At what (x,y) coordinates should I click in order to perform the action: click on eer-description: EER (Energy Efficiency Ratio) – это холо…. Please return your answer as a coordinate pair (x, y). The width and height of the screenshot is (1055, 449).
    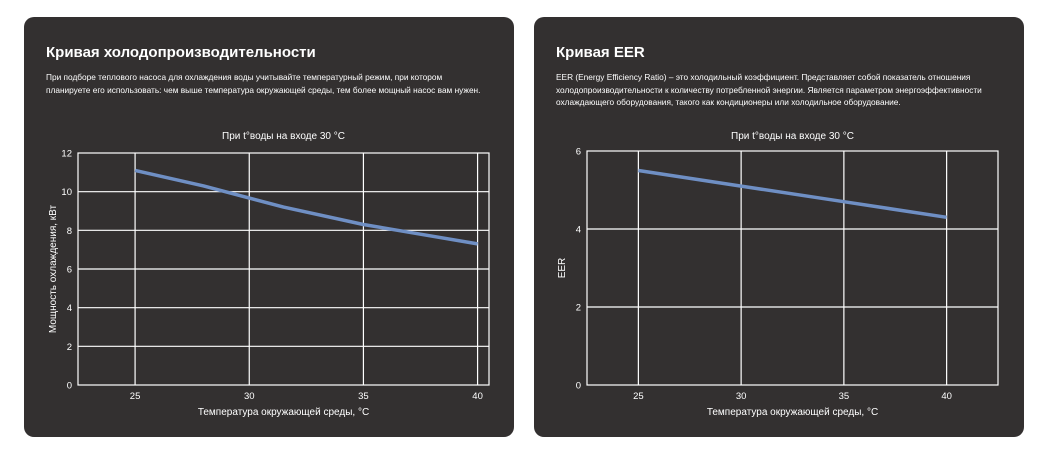
    Looking at the image, I should click on (769, 89).